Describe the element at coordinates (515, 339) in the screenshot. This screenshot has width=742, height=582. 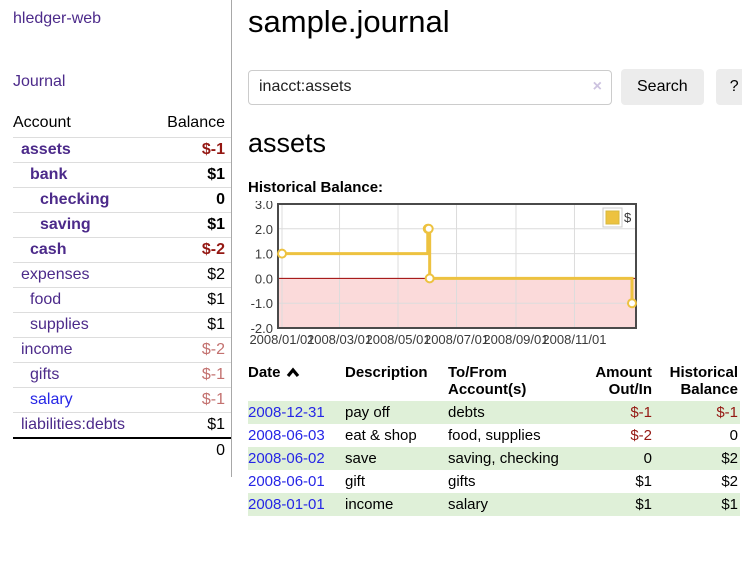
I see `svg-text: 2008/09/01` at that location.